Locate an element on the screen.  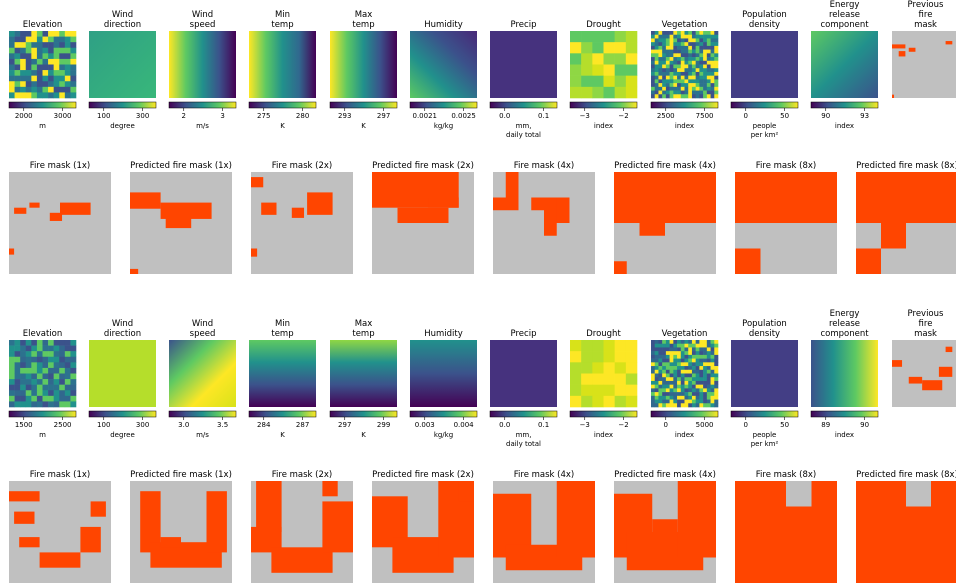
colorbar-unit: index is located at coordinates (844, 126).